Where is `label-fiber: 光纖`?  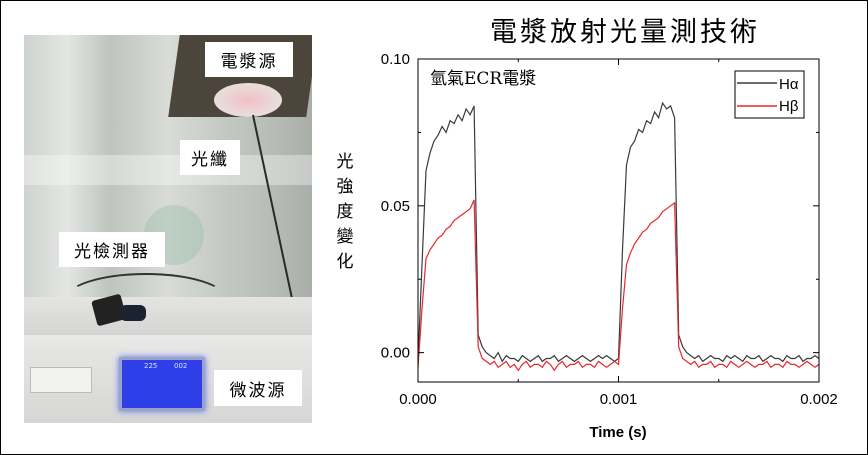
label-fiber: 光纖 is located at coordinates (210, 157).